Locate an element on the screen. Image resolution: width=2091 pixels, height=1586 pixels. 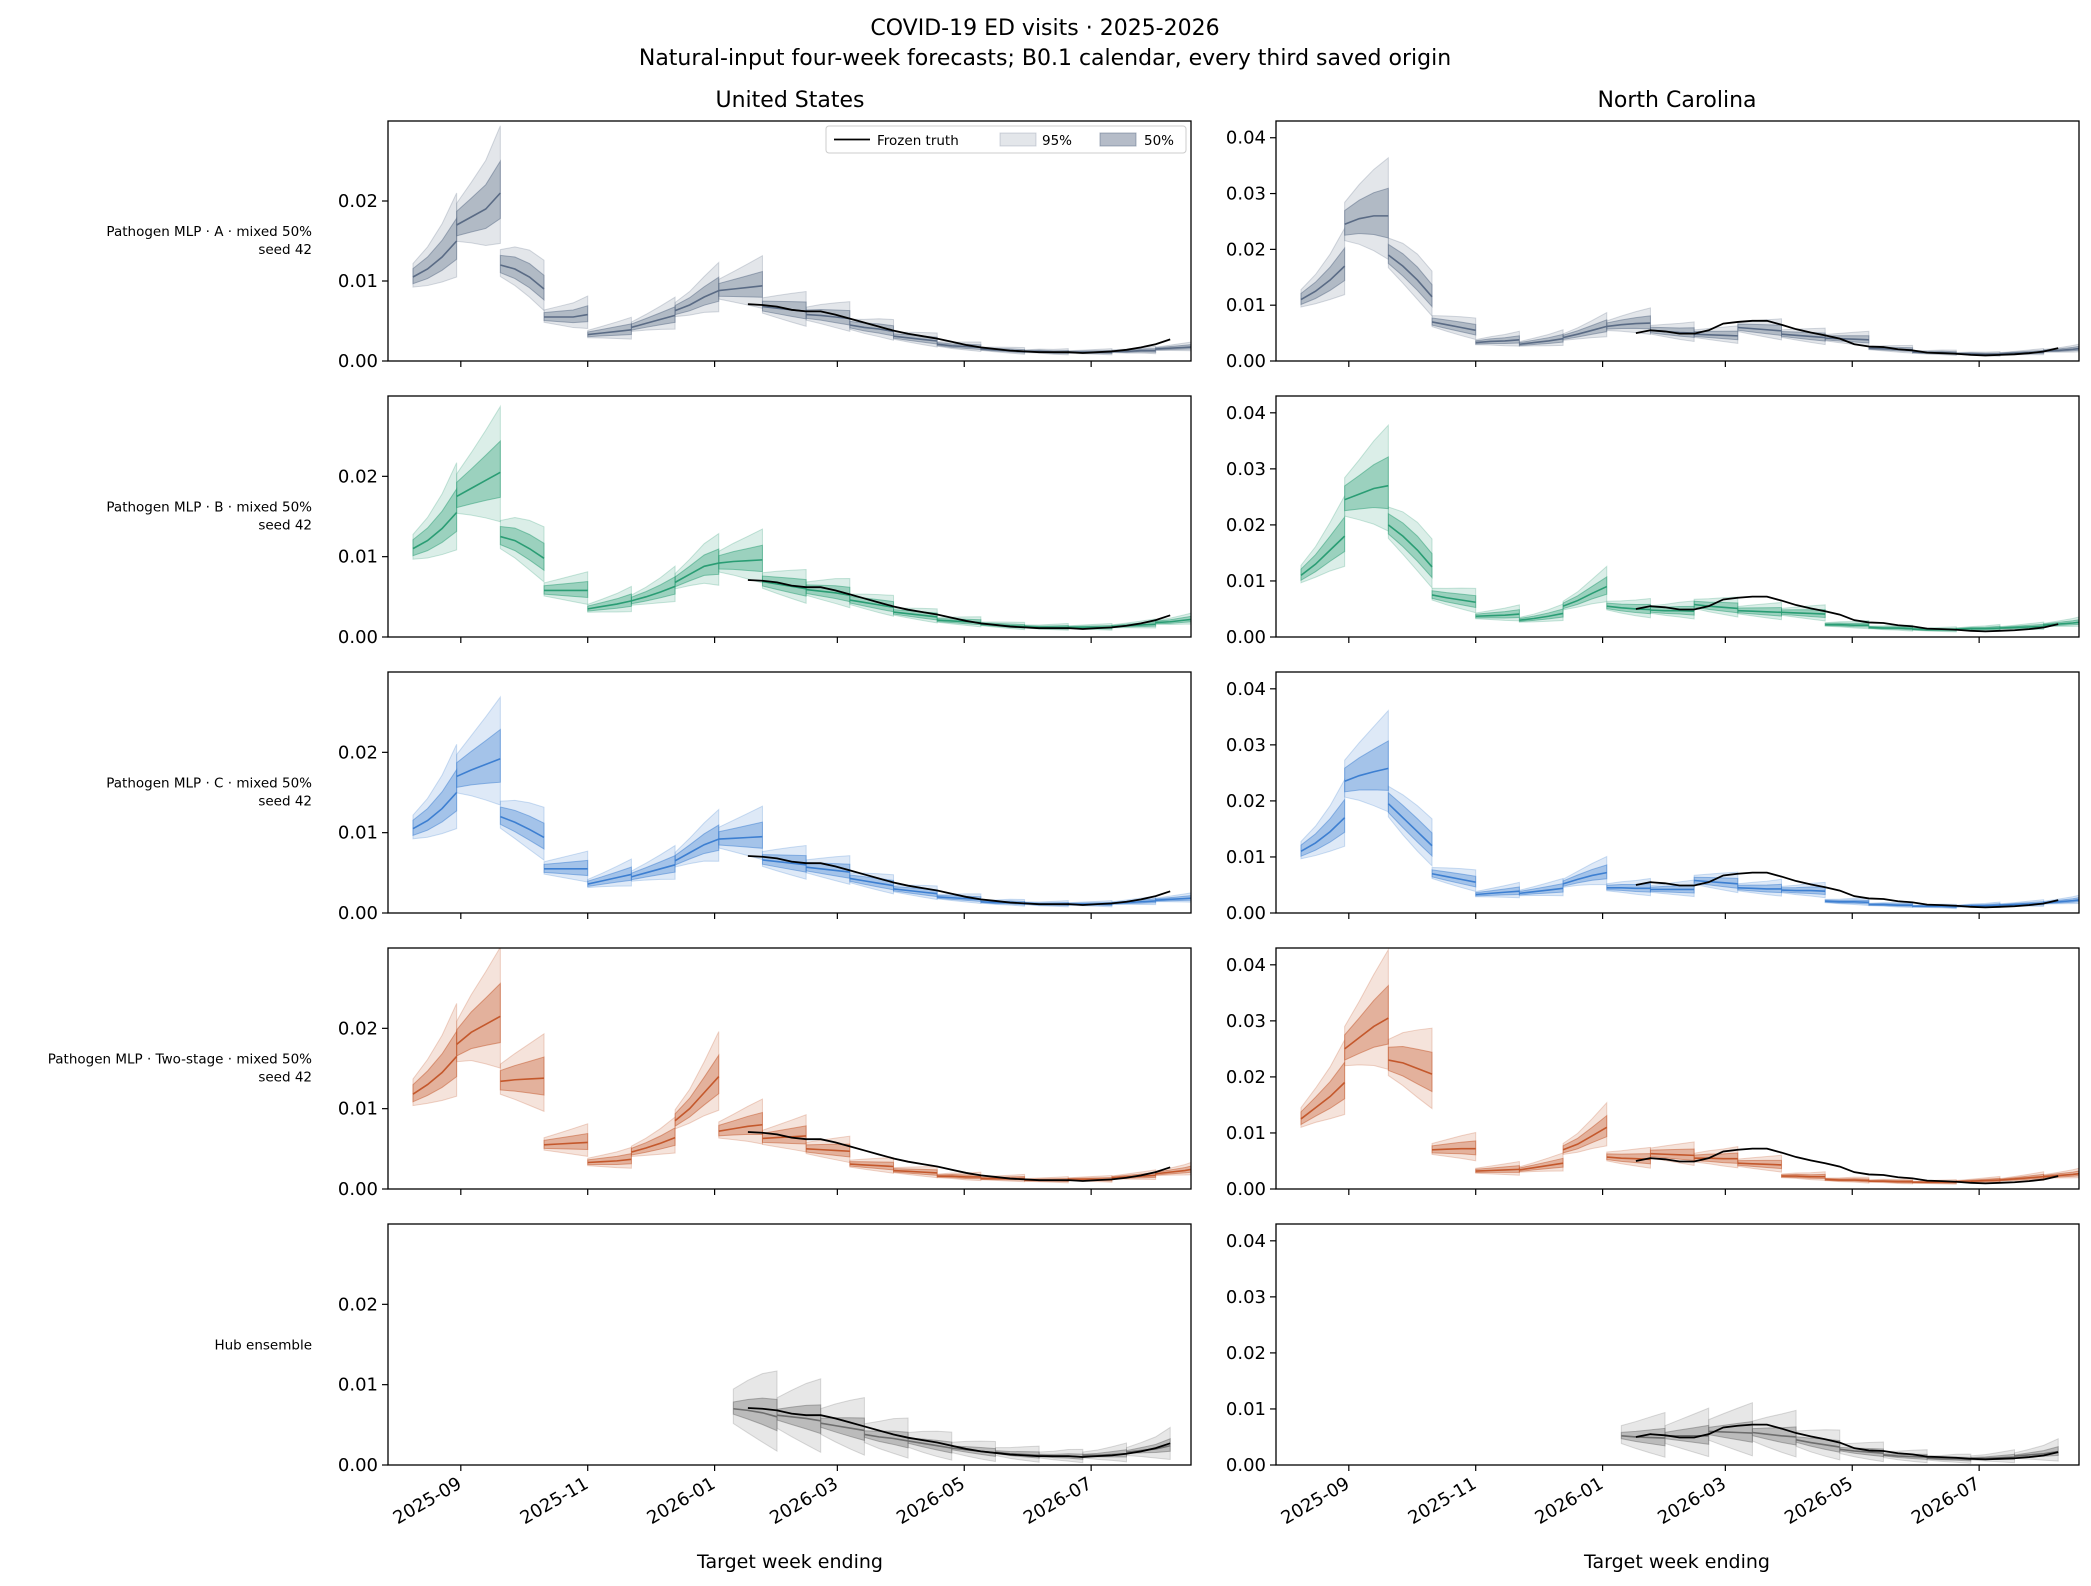
x-tick-label: 2026-07 is located at coordinates (1058, 1501).